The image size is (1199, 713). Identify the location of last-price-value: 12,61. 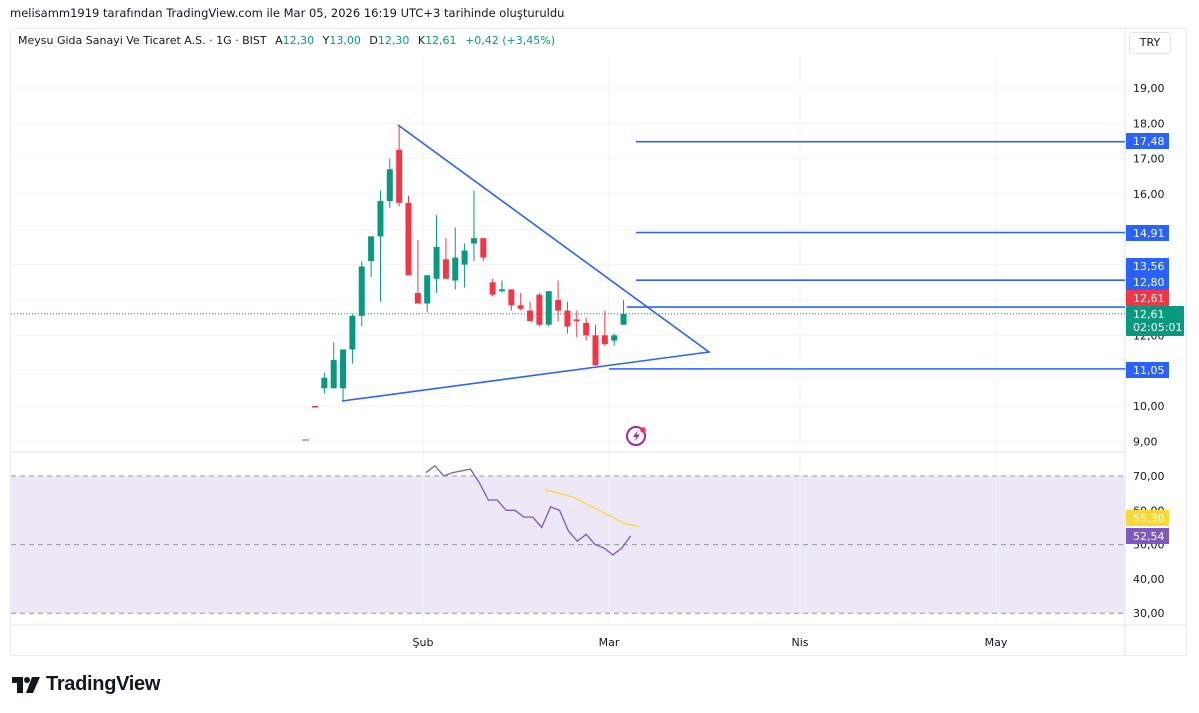
(1149, 314).